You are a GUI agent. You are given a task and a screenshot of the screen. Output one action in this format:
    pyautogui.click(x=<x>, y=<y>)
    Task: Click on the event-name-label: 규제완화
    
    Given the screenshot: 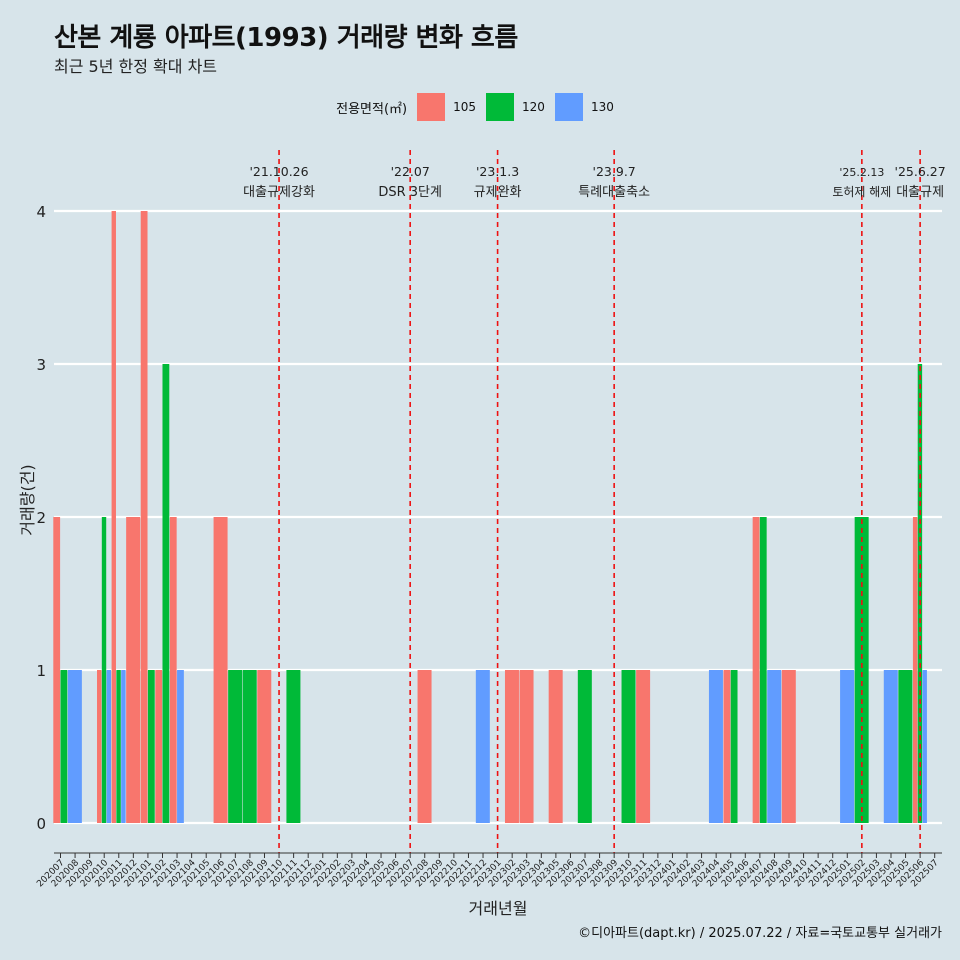 What is the action you would take?
    pyautogui.click(x=498, y=192)
    